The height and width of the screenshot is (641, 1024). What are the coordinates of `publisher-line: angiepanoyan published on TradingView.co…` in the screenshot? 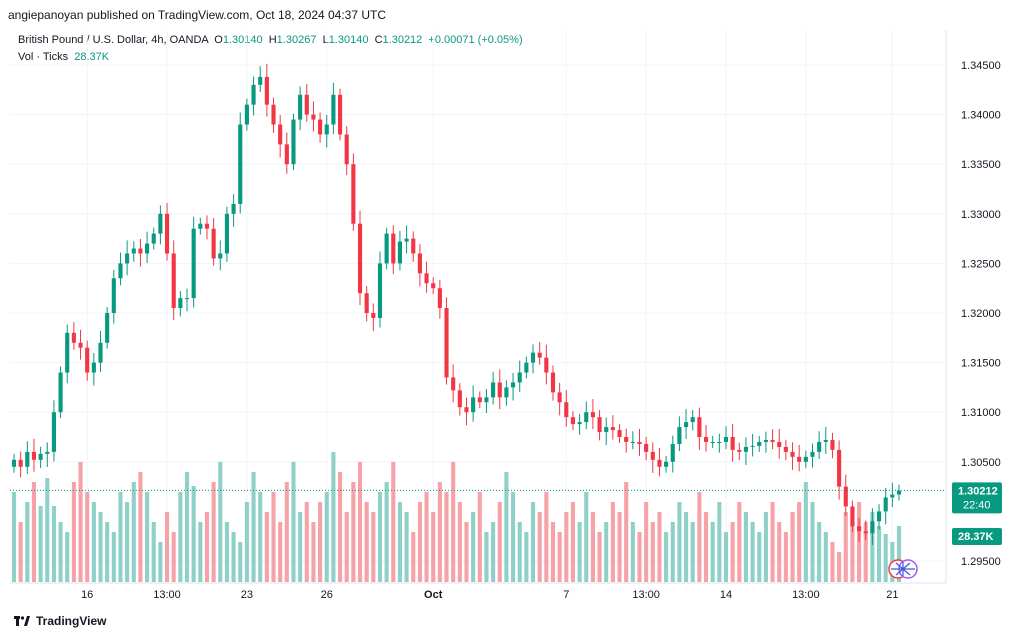 It's located at (197, 15).